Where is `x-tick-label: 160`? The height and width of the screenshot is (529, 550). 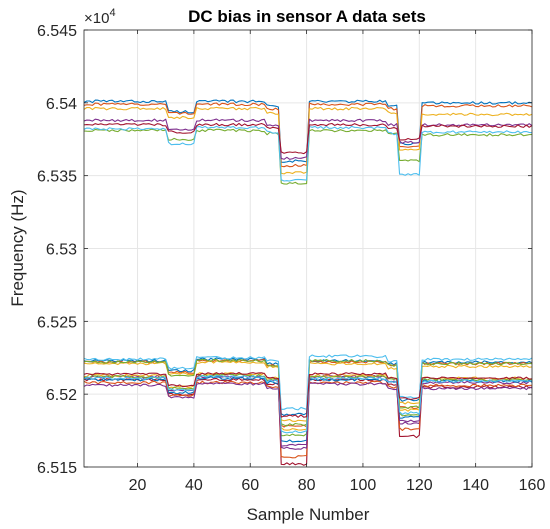 x-tick-label: 160 is located at coordinates (532, 485).